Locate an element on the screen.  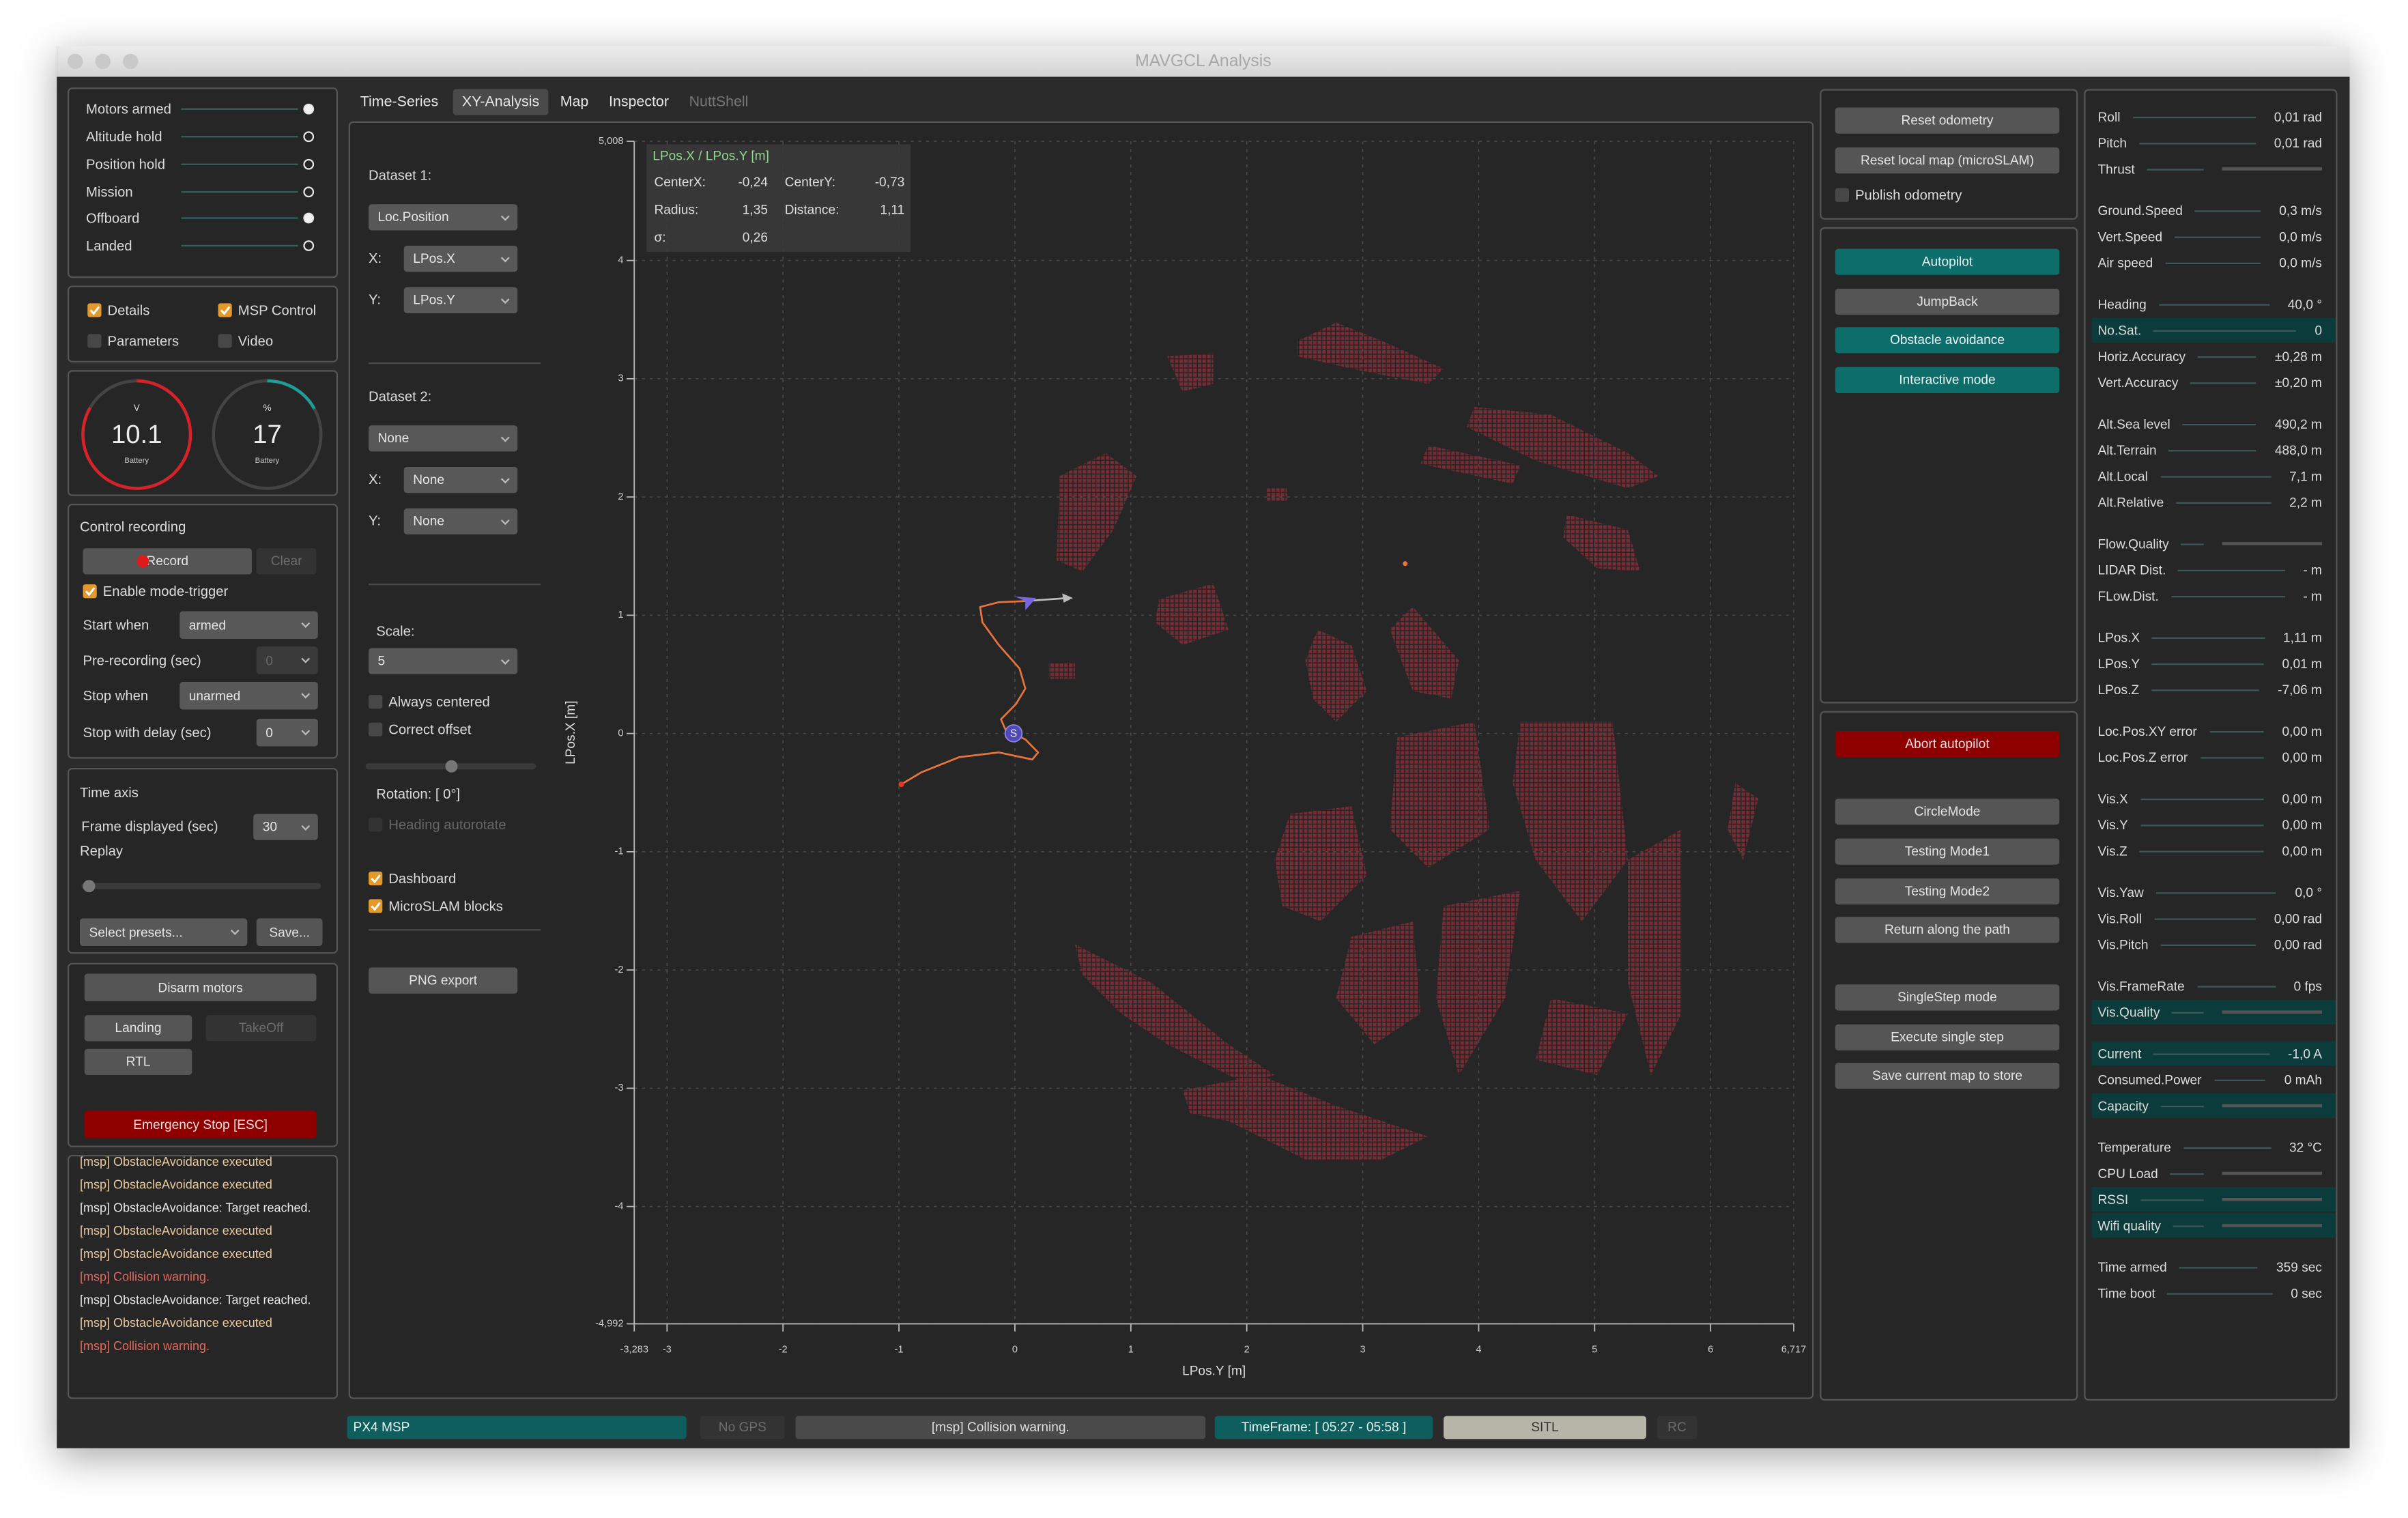
telemetry-label: Wifi quality is located at coordinates (2129, 1225).